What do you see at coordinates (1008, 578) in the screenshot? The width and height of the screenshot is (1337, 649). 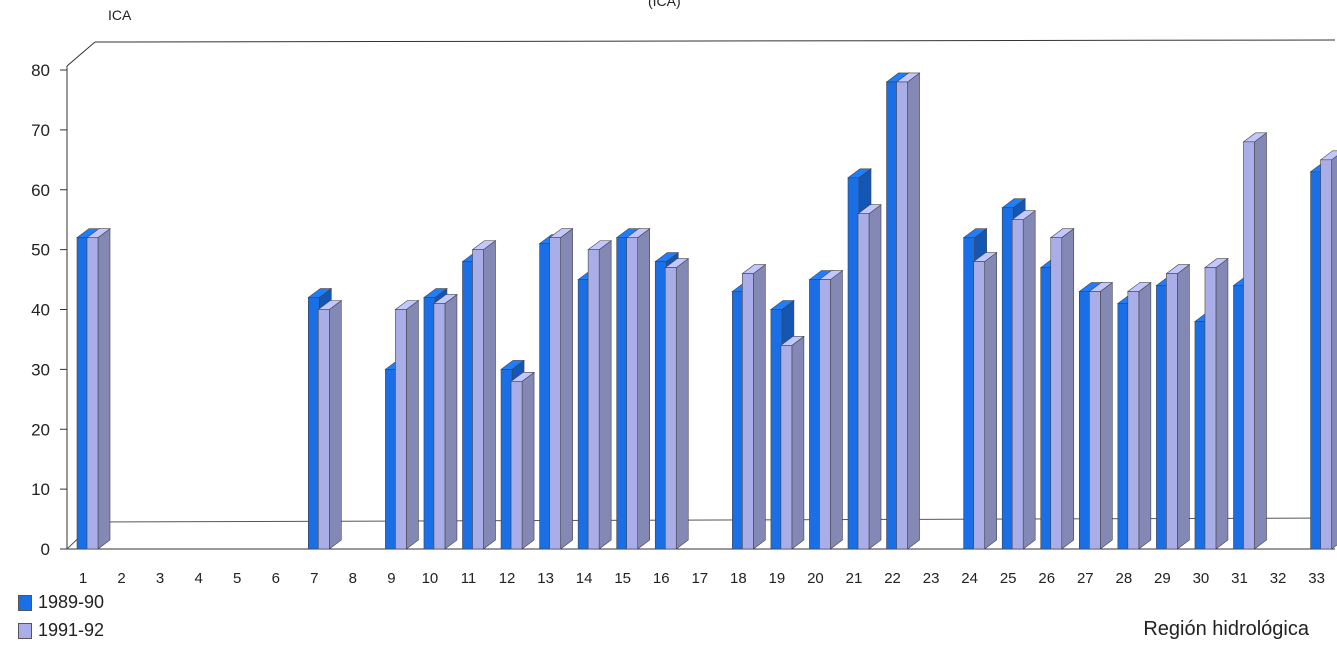 I see `x-tick-label: 25` at bounding box center [1008, 578].